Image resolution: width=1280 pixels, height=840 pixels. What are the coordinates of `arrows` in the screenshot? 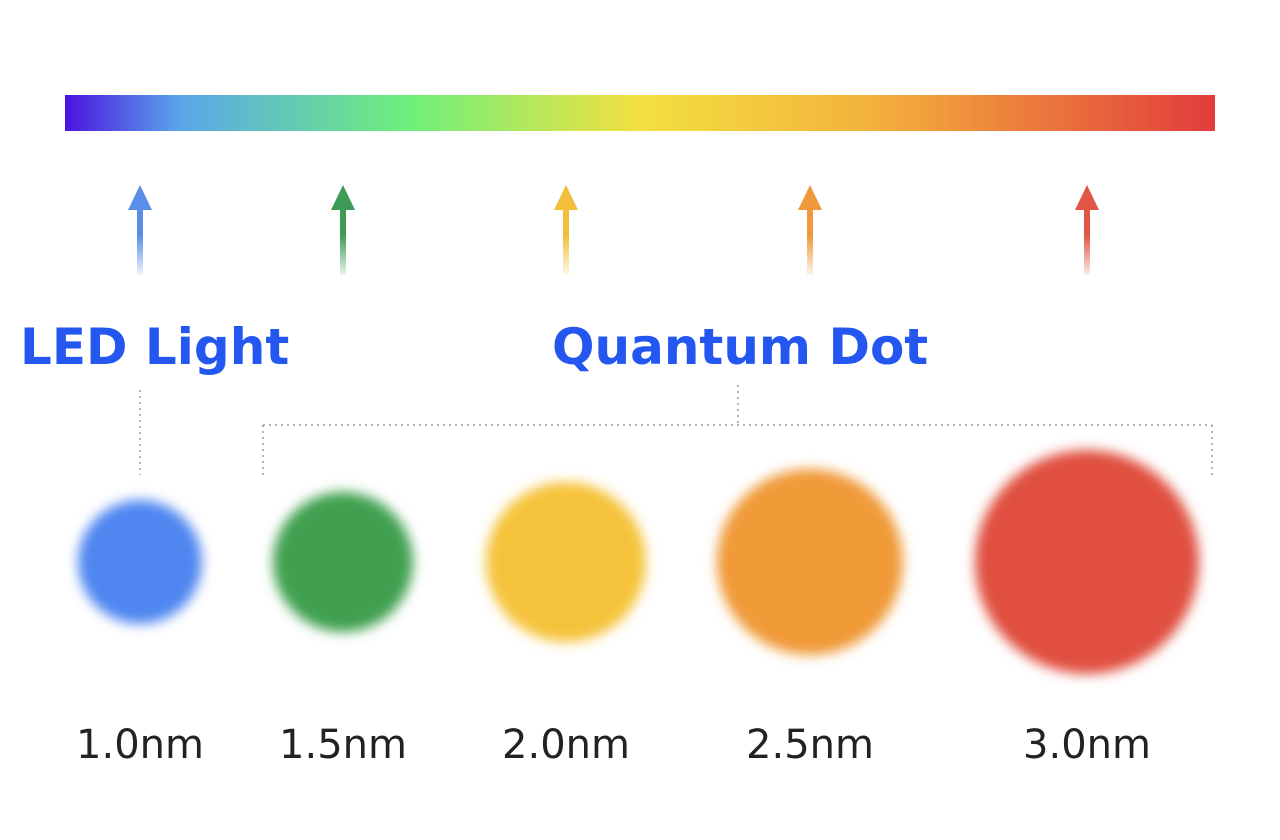 It's located at (610, 232).